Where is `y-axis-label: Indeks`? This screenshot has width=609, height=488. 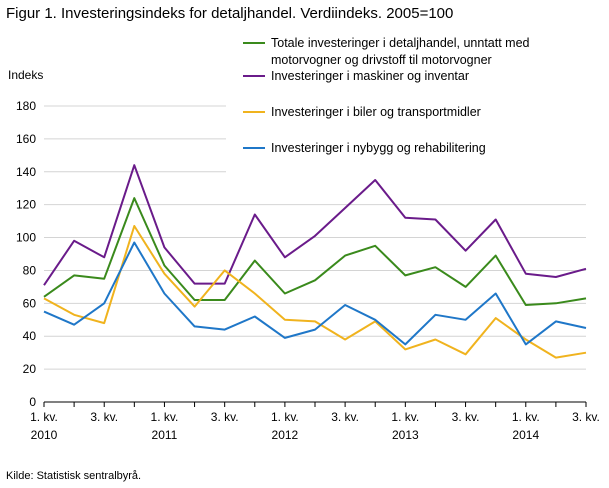
y-axis-label: Indeks is located at coordinates (25, 75).